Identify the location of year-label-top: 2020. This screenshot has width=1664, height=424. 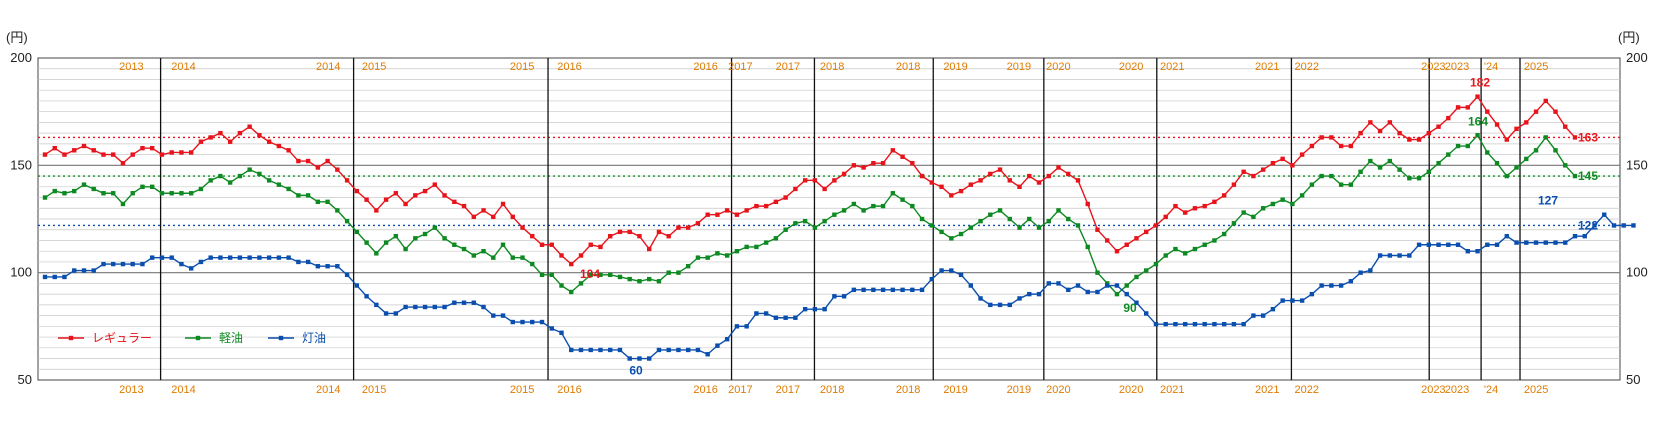
(1131, 67).